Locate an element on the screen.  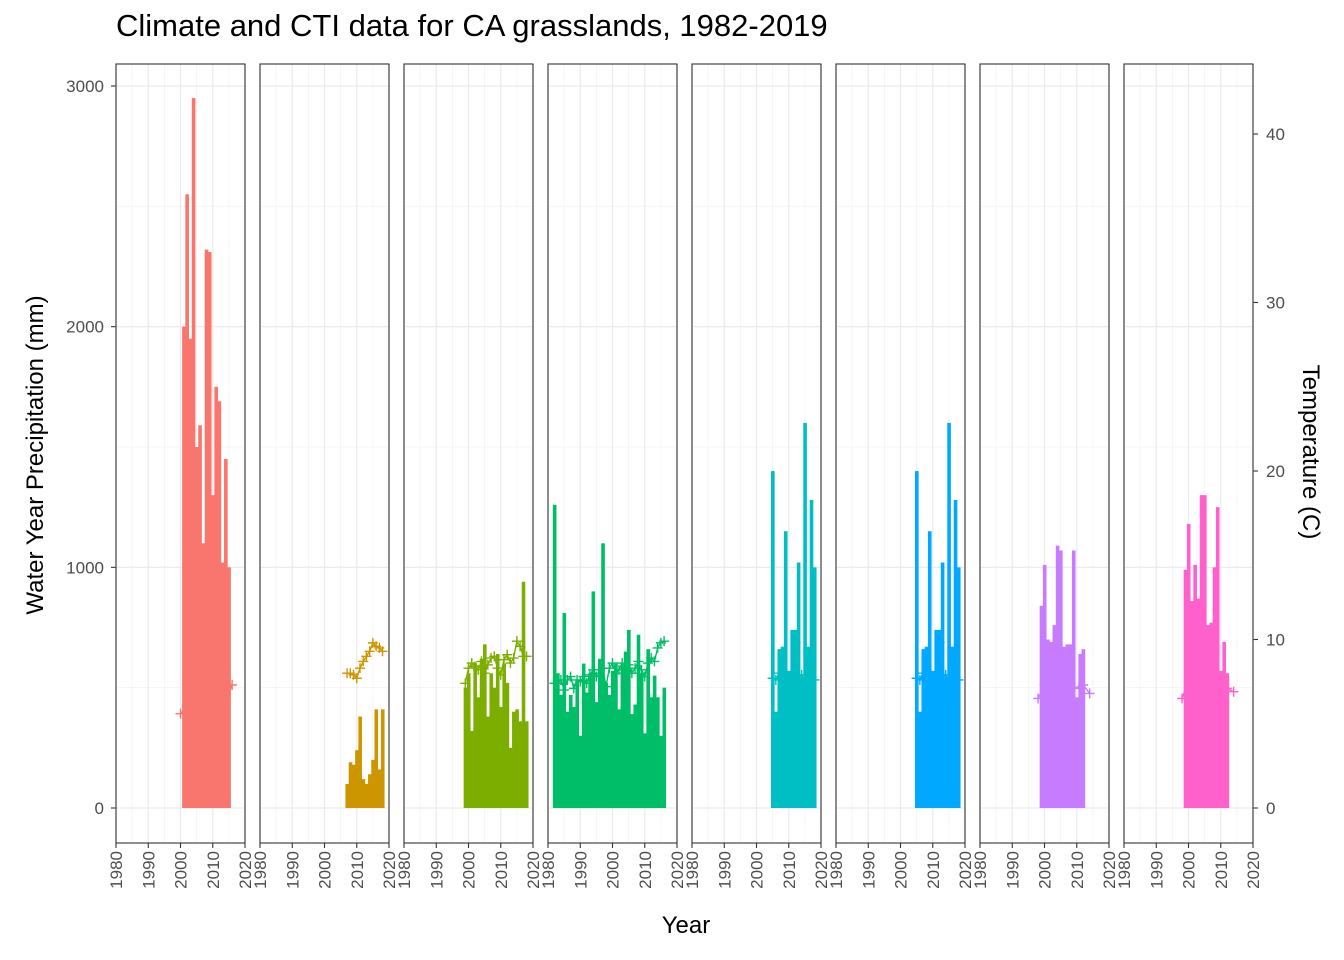
x-tick-label: 2010 is located at coordinates (357, 870).